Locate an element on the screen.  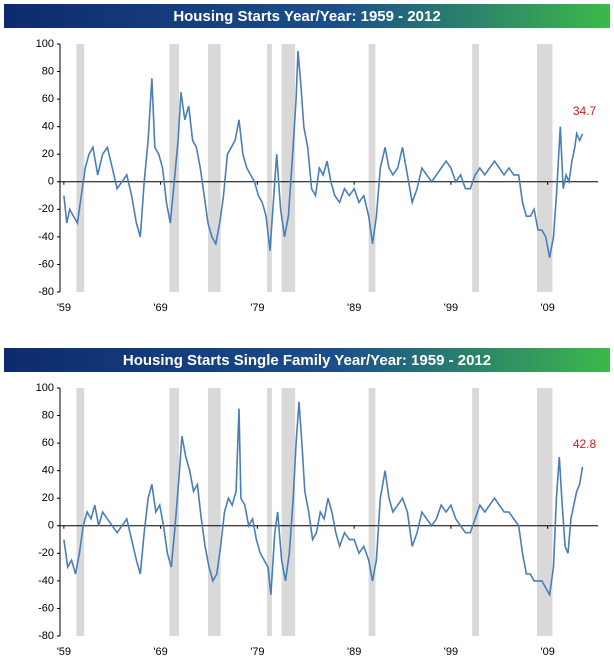
chart-title: Housing Starts Year/Year: 1959 - 2012 is located at coordinates (306, 16).